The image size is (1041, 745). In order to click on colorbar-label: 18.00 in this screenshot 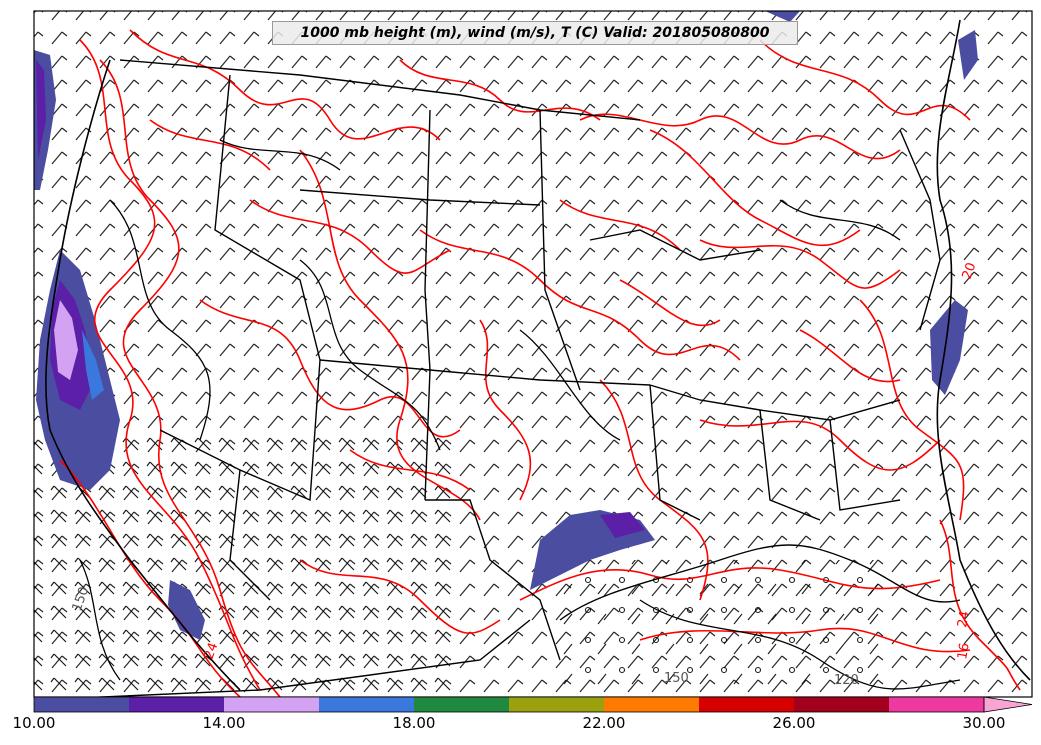, I will do `click(414, 723)`.